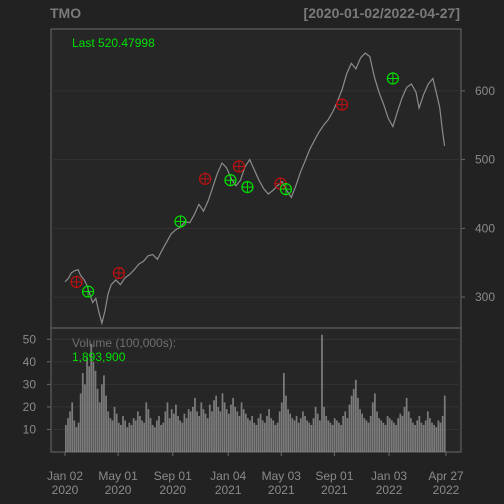 This screenshot has height=504, width=504. I want to click on last-price-label: Last 520.47998, so click(113, 43).